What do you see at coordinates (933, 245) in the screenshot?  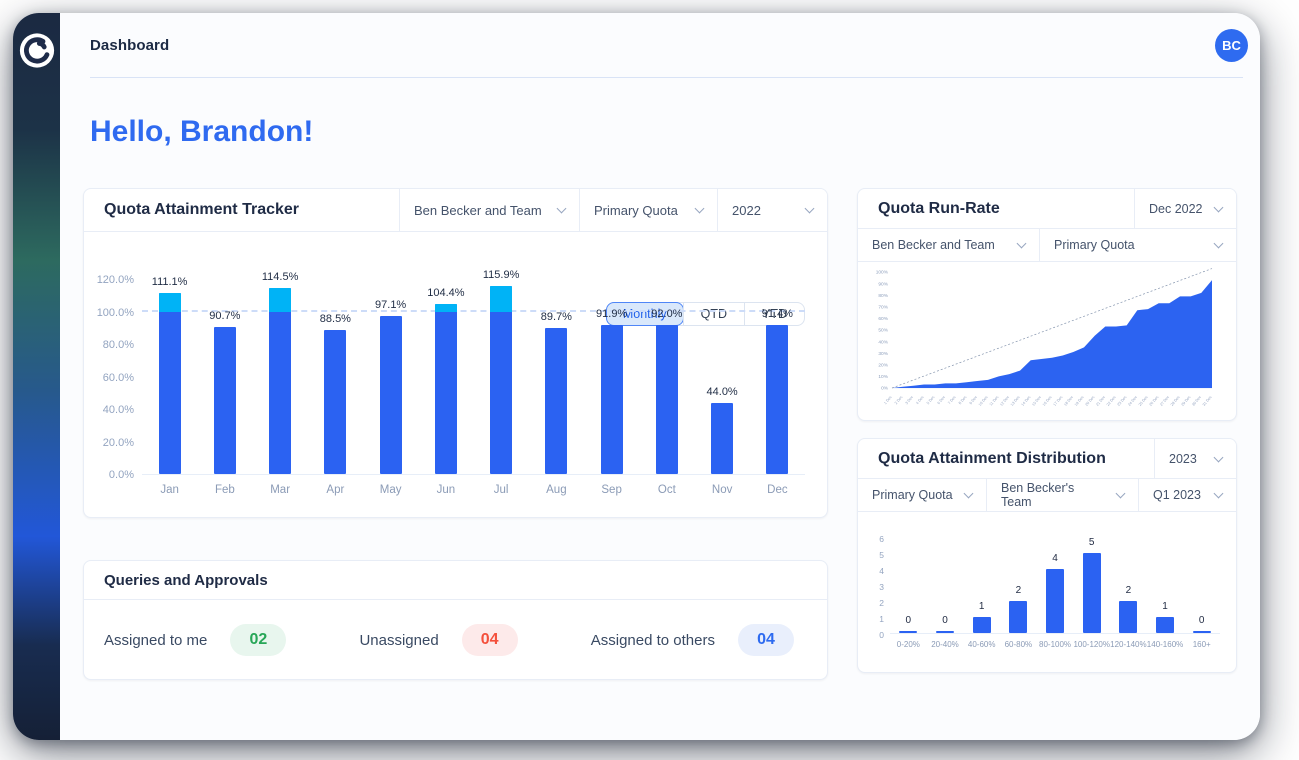 I see `runrate-team-value: Ben Becker and Team` at bounding box center [933, 245].